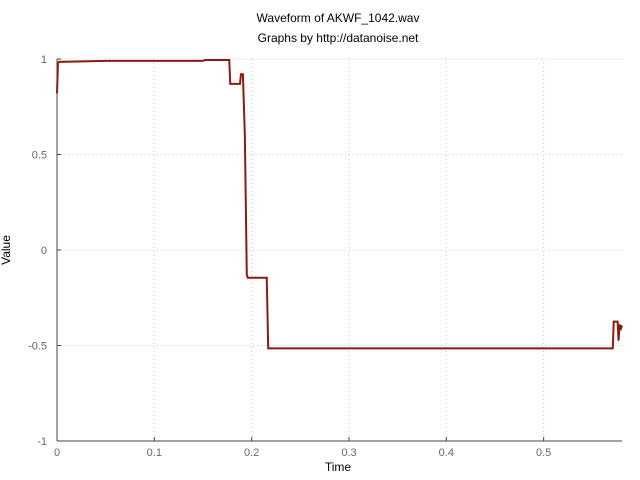  I want to click on x-tick-label: 0.4, so click(446, 453).